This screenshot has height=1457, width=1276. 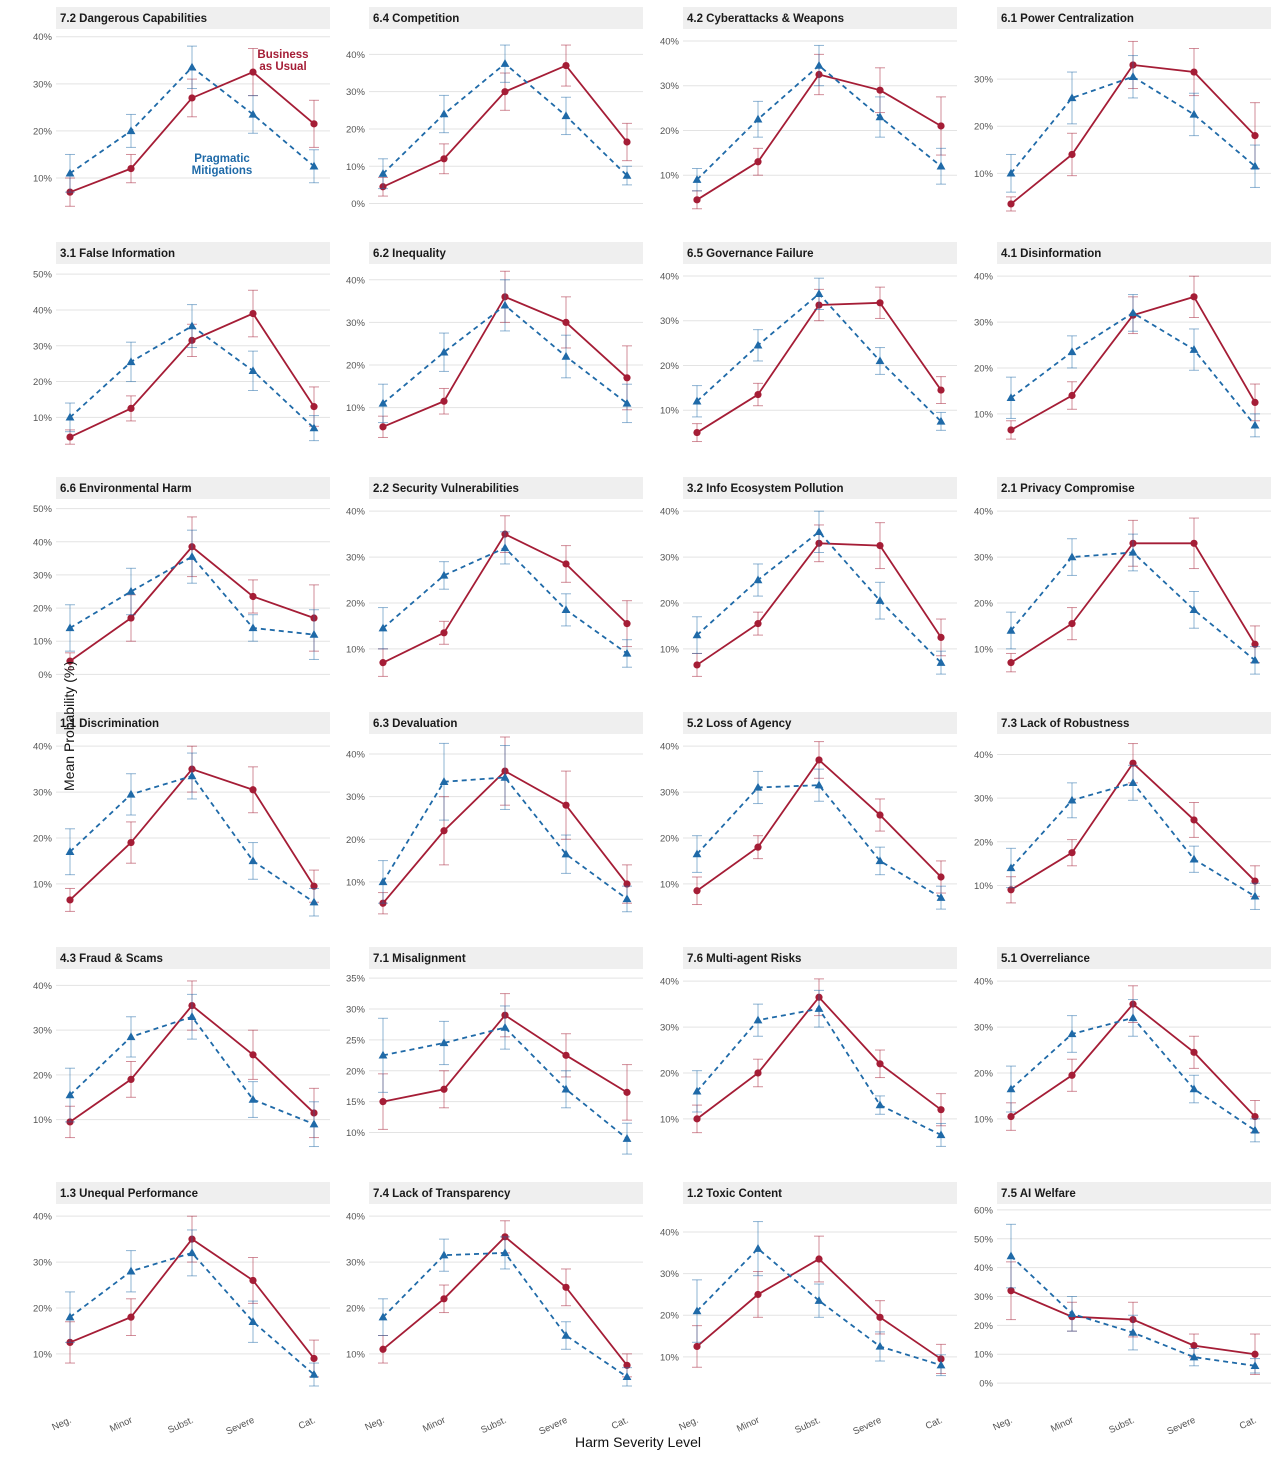 What do you see at coordinates (1051, 254) in the screenshot?
I see `facet-title: 4.1 Disinformation` at bounding box center [1051, 254].